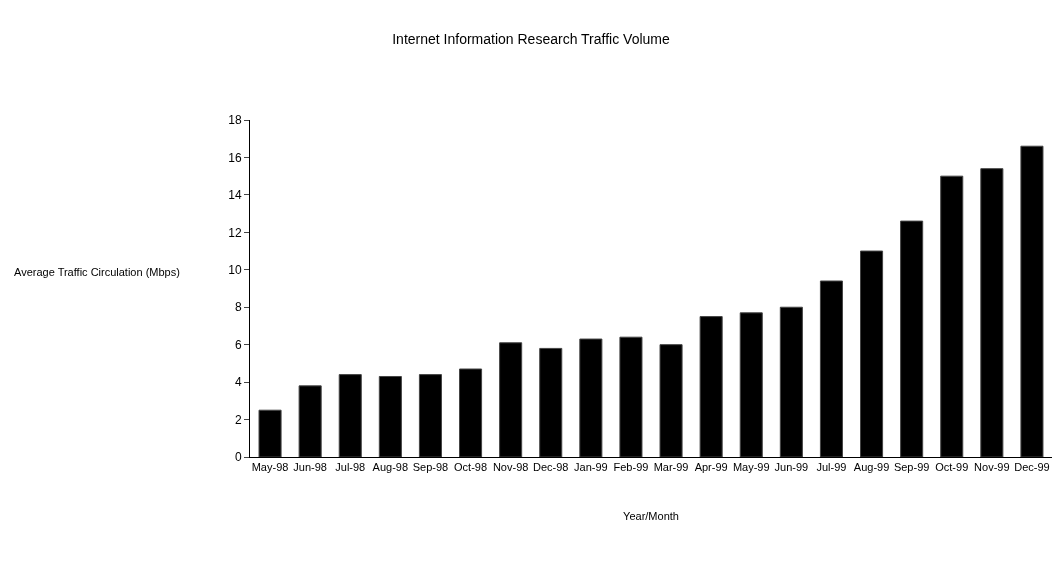  Describe the element at coordinates (97, 272) in the screenshot. I see `y-axis-title: Average Traffic Circulation (Mbps)` at that location.